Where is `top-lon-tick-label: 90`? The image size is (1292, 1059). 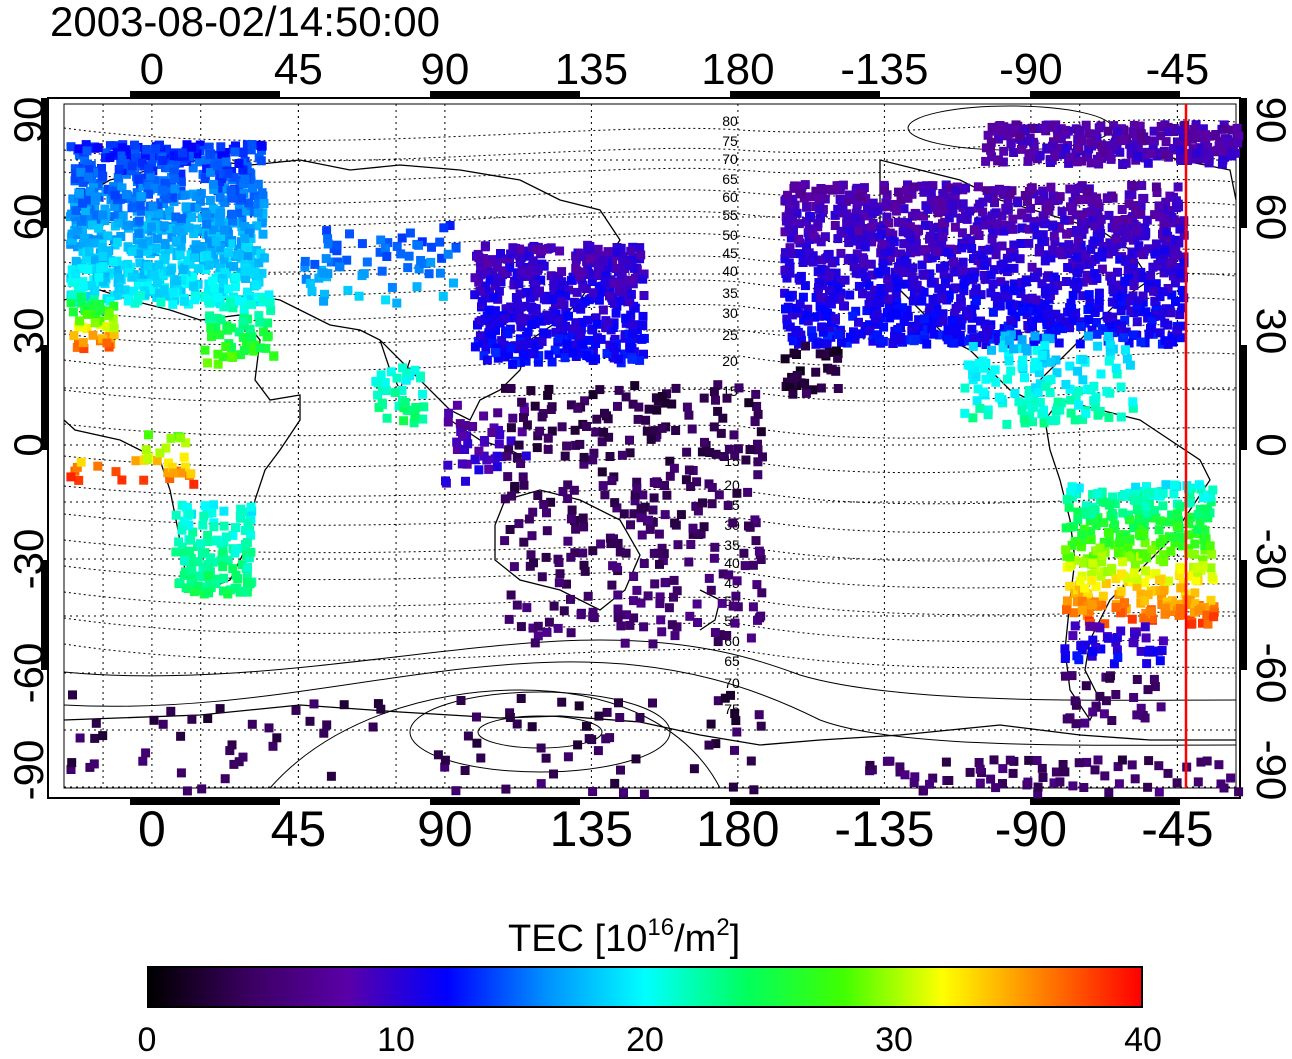
top-lon-tick-label: 90 is located at coordinates (444, 69).